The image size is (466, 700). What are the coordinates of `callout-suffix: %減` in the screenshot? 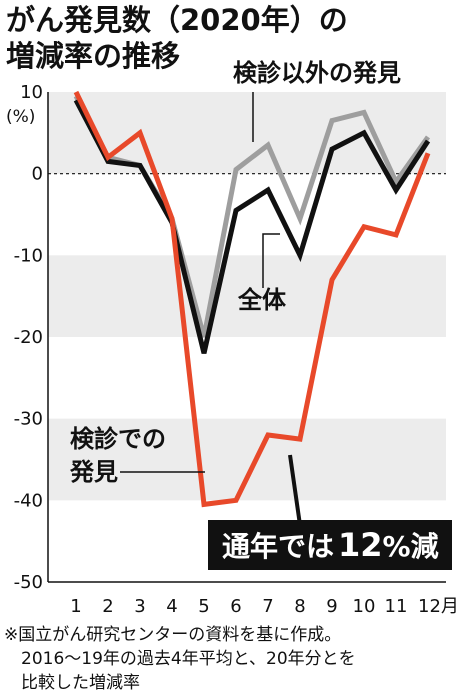 It's located at (411, 546).